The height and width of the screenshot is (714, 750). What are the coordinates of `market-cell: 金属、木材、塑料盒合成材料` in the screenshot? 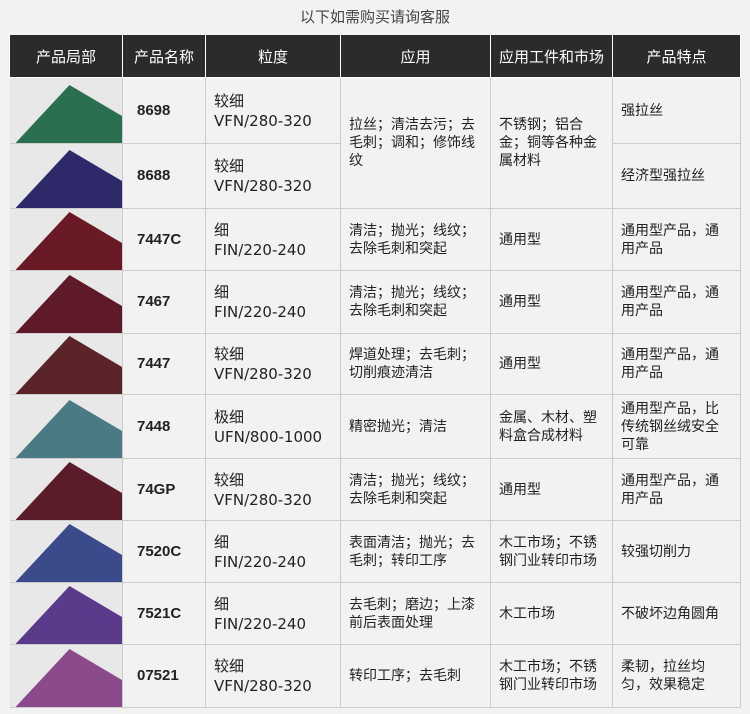 It's located at (551, 426).